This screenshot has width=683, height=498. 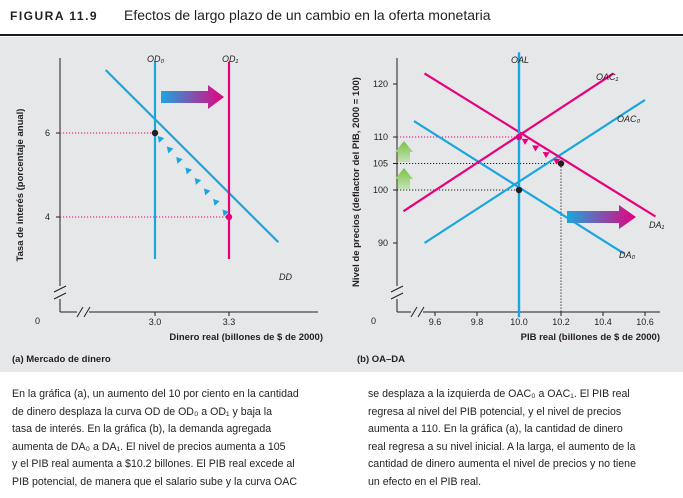 What do you see at coordinates (603, 322) in the screenshot?
I see `x-tick-label: 10.4` at bounding box center [603, 322].